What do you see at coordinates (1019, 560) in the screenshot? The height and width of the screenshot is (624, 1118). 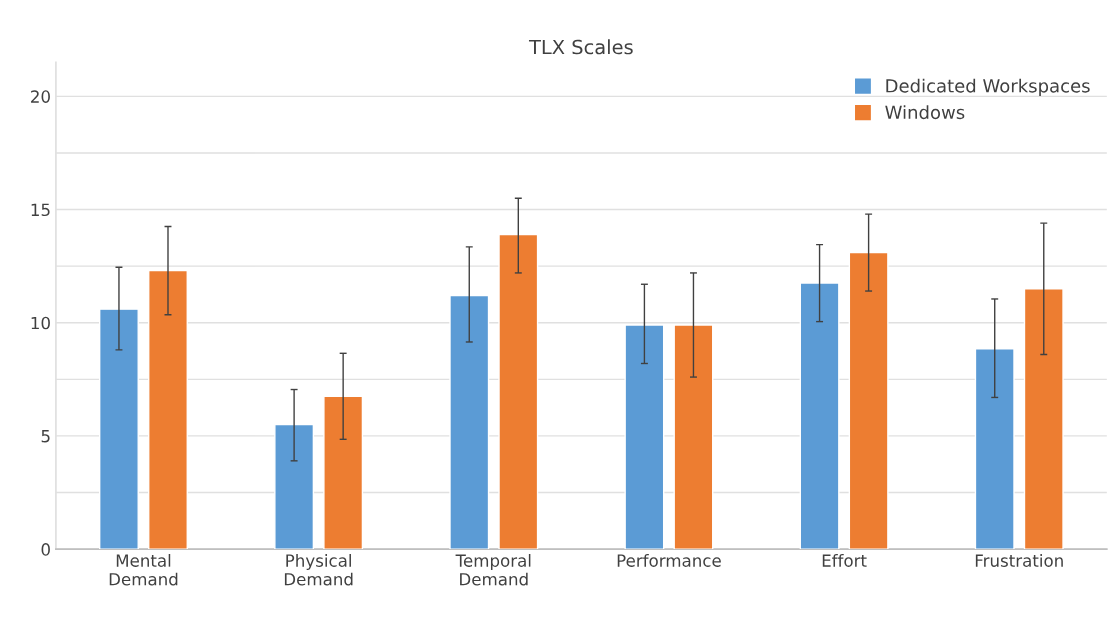 I see `x-tick-label: Frustration` at bounding box center [1019, 560].